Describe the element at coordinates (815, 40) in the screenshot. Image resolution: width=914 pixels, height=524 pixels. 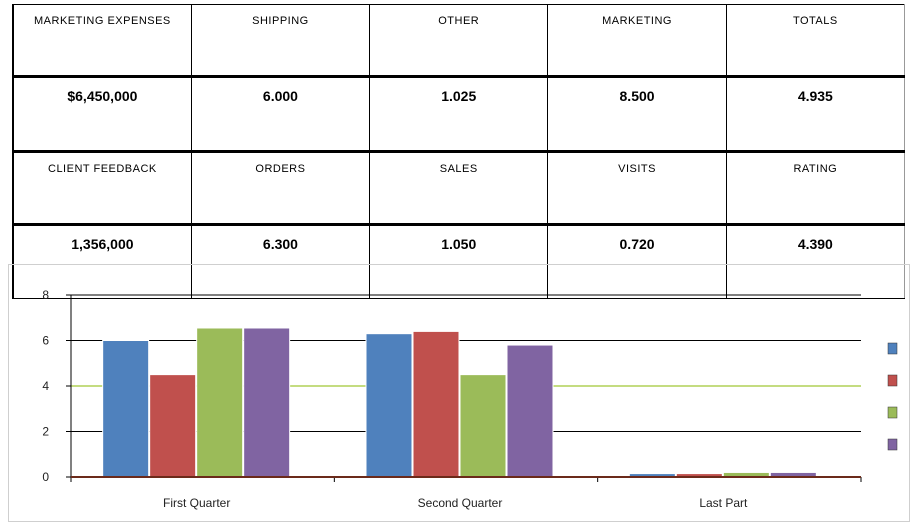
I see `table-cell: TOTALS` at that location.